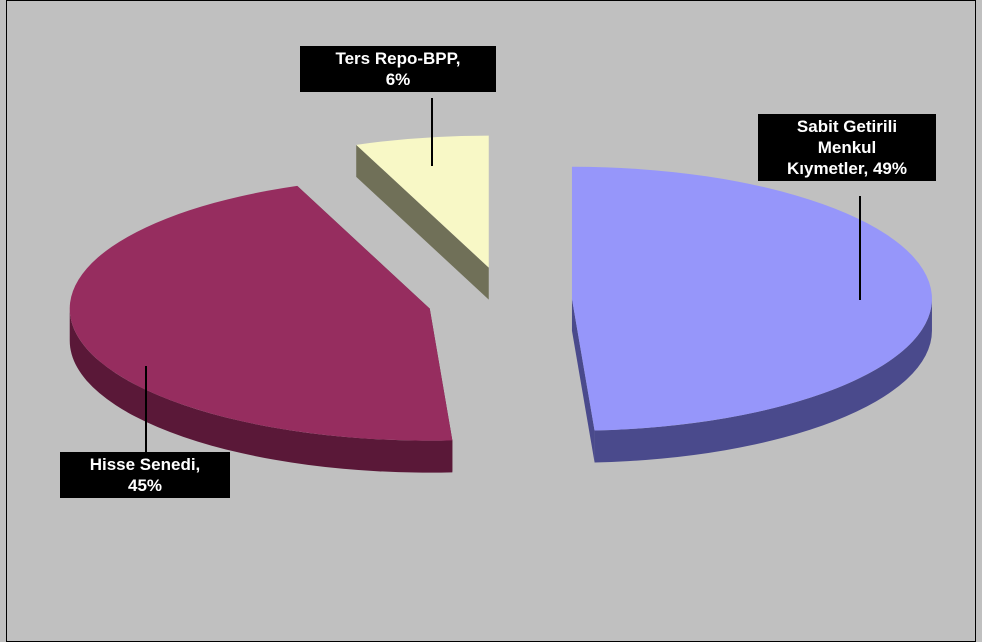 The width and height of the screenshot is (982, 642). I want to click on pie-slice-0-side, so click(763, 380).